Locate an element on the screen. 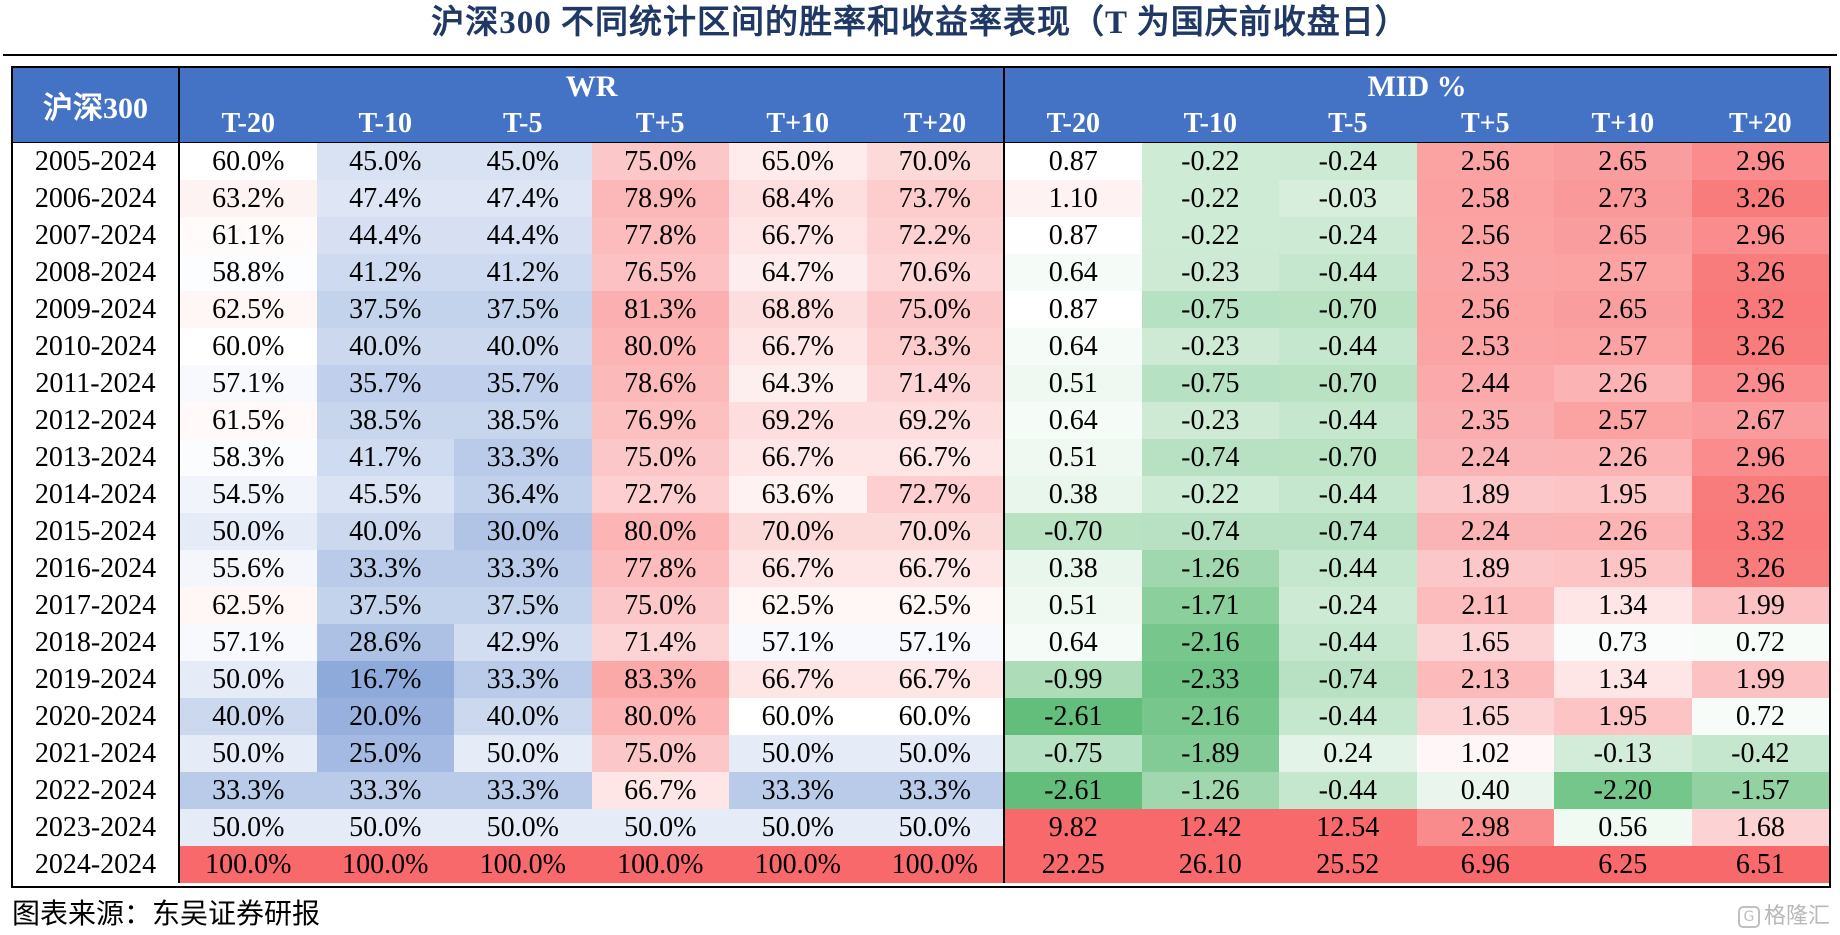 This screenshot has width=1840, height=935. mid-cell: 25.52 is located at coordinates (1348, 864).